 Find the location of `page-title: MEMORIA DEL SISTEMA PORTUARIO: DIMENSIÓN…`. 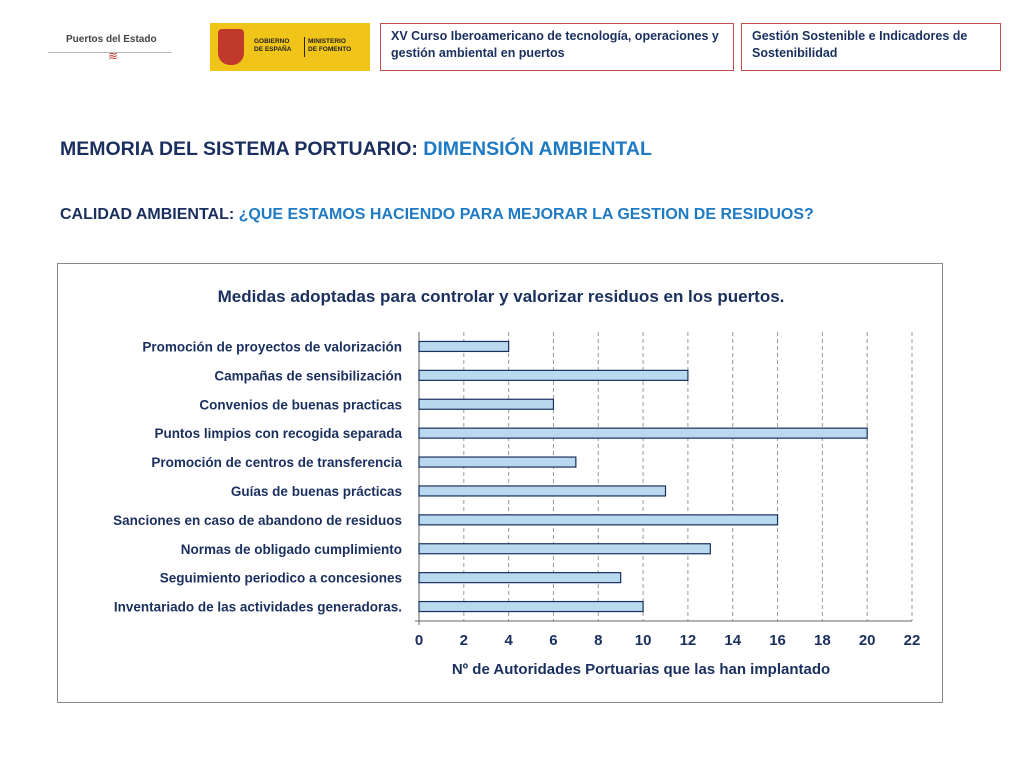

page-title: MEMORIA DEL SISTEMA PORTUARIO: DIMENSIÓN… is located at coordinates (356, 149).